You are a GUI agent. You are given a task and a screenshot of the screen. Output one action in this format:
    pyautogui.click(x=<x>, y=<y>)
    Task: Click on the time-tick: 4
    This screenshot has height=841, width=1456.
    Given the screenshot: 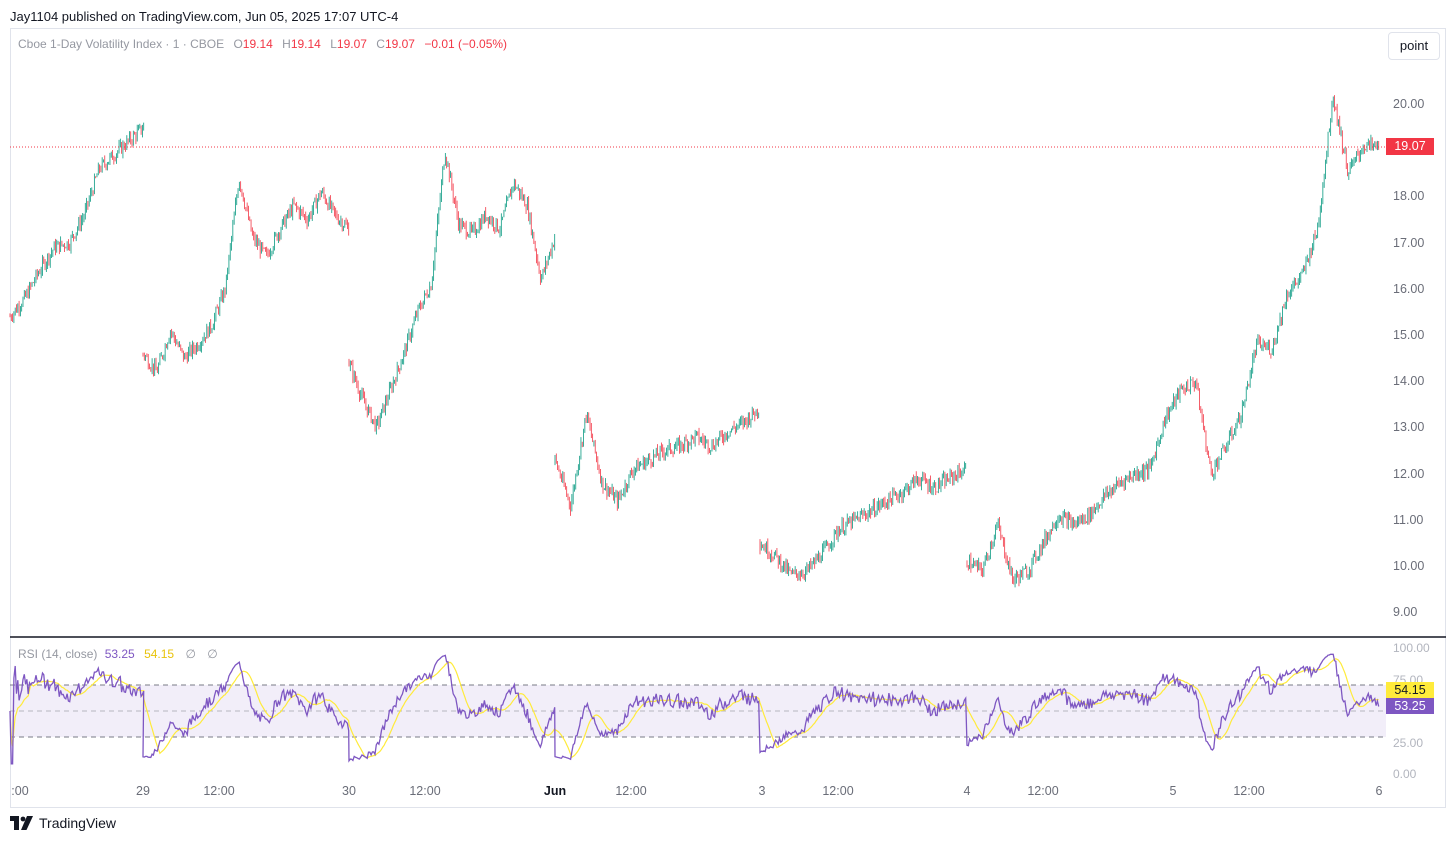 What is the action you would take?
    pyautogui.click(x=967, y=791)
    